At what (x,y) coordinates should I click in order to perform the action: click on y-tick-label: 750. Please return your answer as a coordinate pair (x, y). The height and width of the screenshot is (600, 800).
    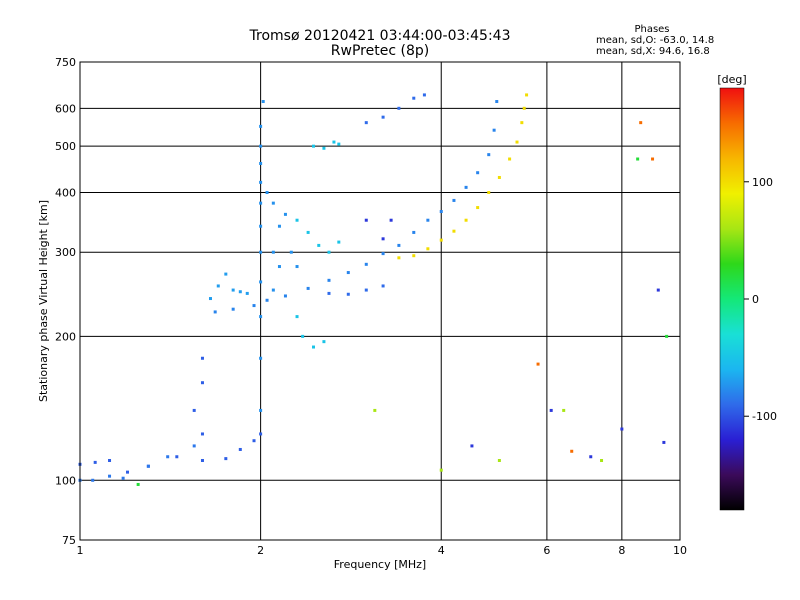
    Looking at the image, I should click on (65, 62).